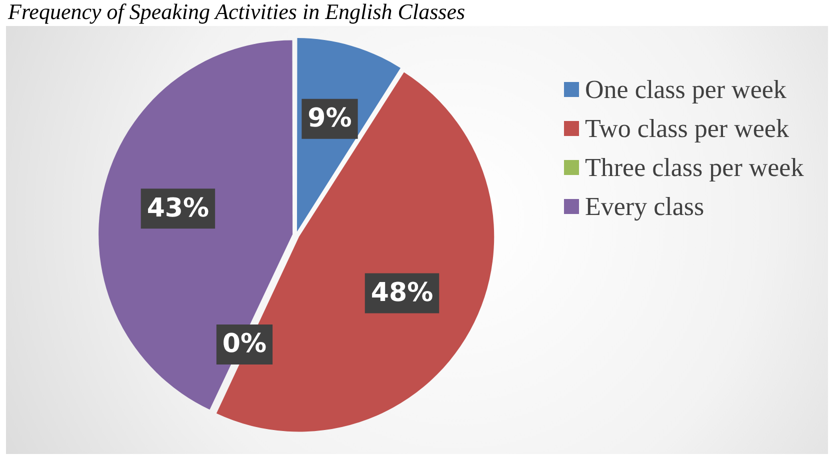 The image size is (831, 457). Describe the element at coordinates (687, 128) in the screenshot. I see `legend-label: Two class per week` at that location.